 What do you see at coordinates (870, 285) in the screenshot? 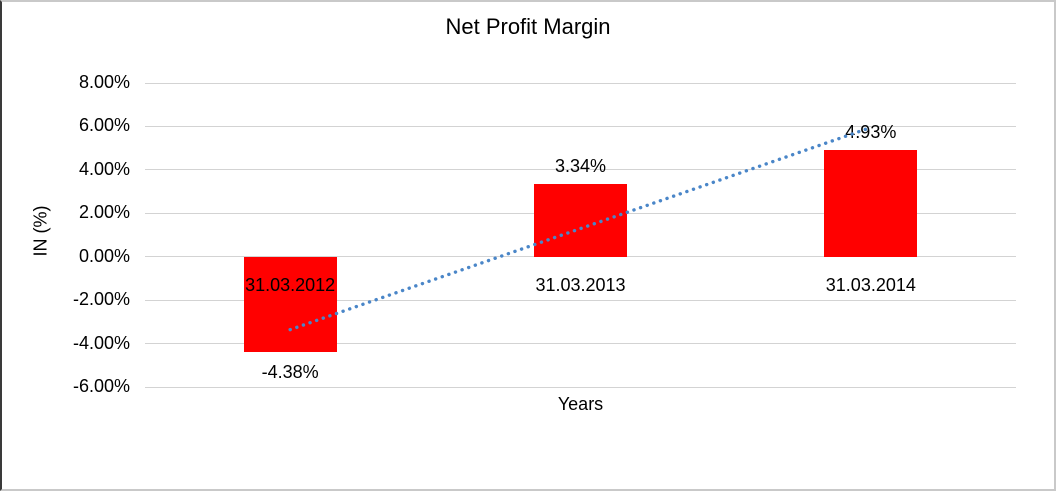
I see `category-label: 31.03.2014` at bounding box center [870, 285].